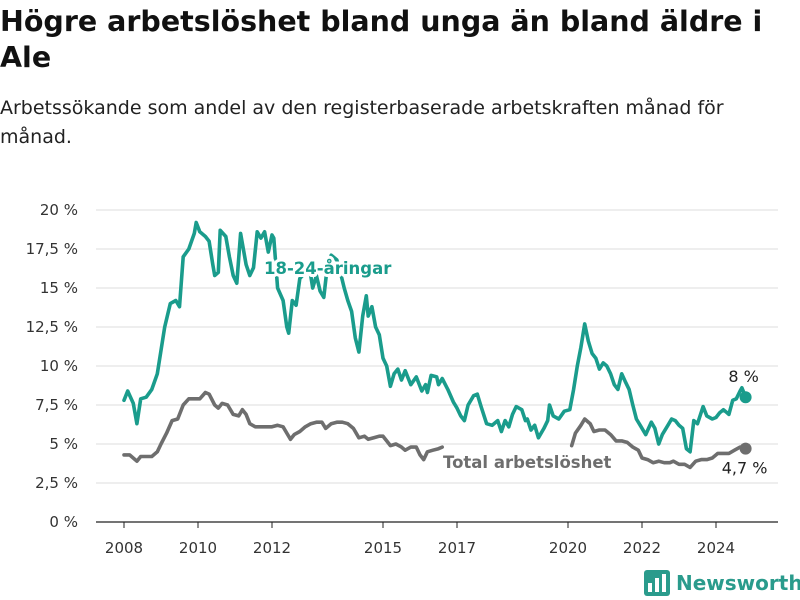  I want to click on brand-name: Newsworthy, so click(738, 583).